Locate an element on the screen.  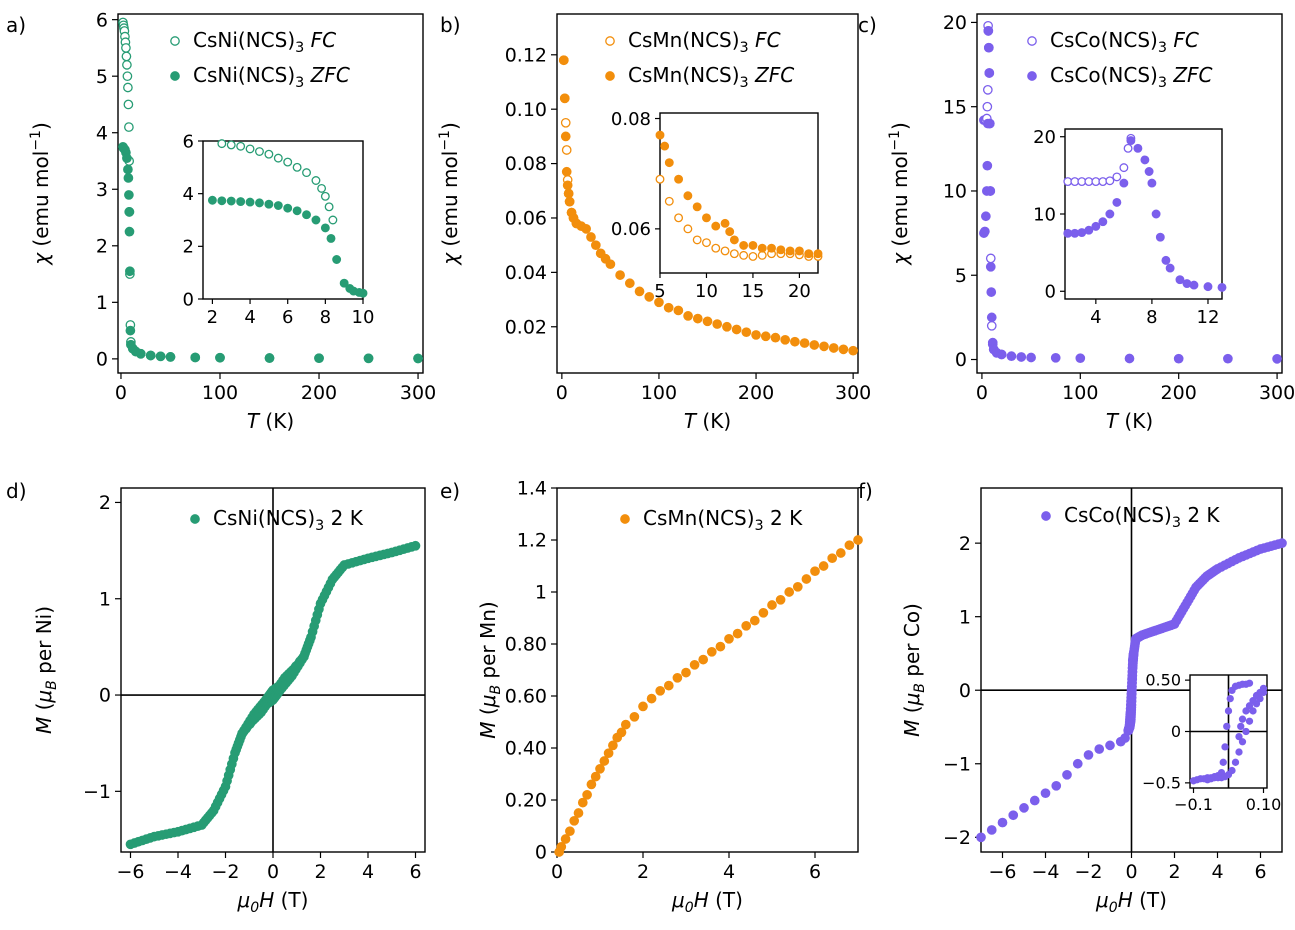
y-tick-label: 20 is located at coordinates (955, 23).